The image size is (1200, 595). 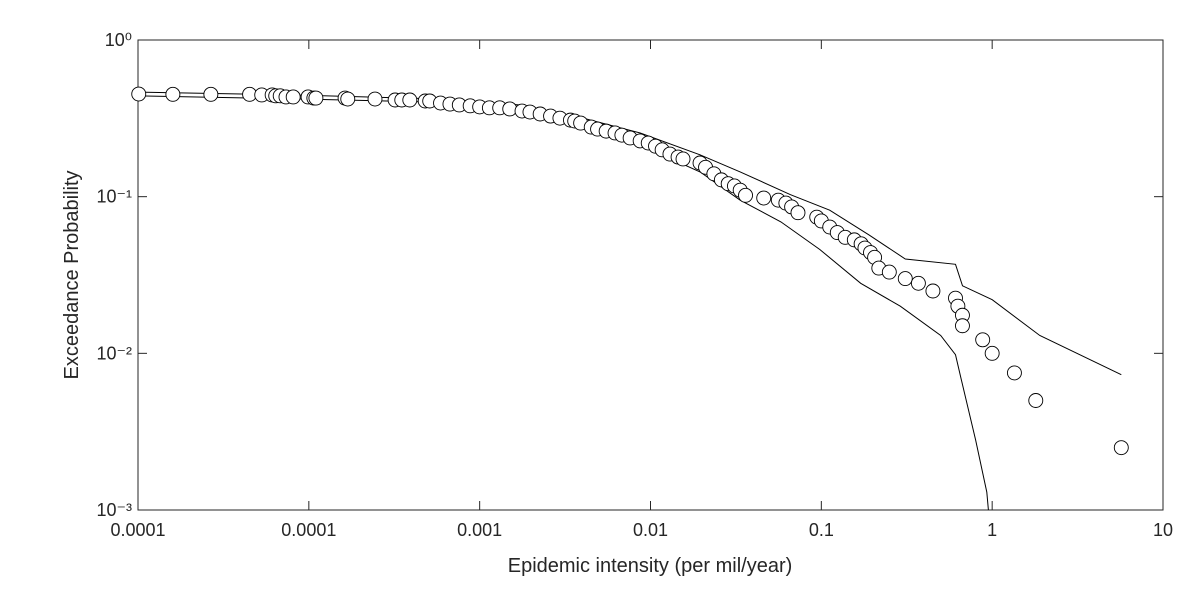 What do you see at coordinates (1163, 530) in the screenshot?
I see `x-tick-label: 10` at bounding box center [1163, 530].